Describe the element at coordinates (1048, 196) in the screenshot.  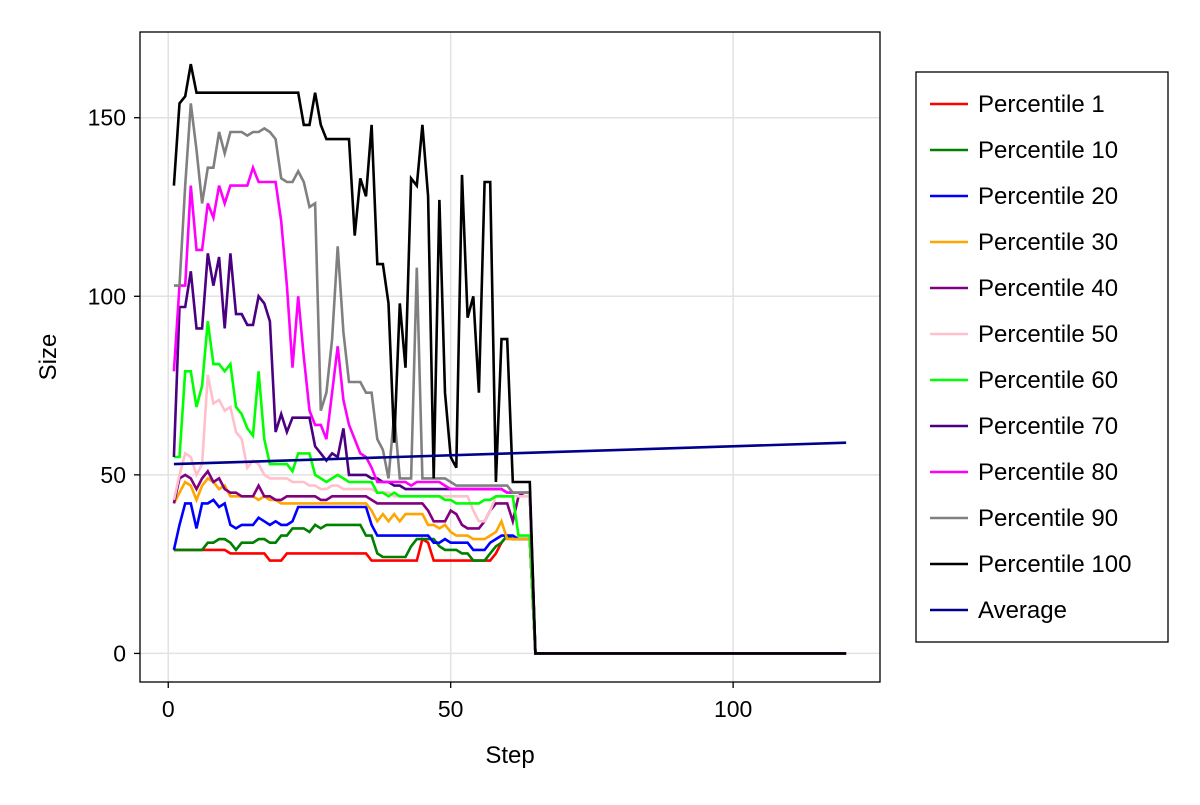
I see `legend-label-percentile-20: Percentile 20` at that location.